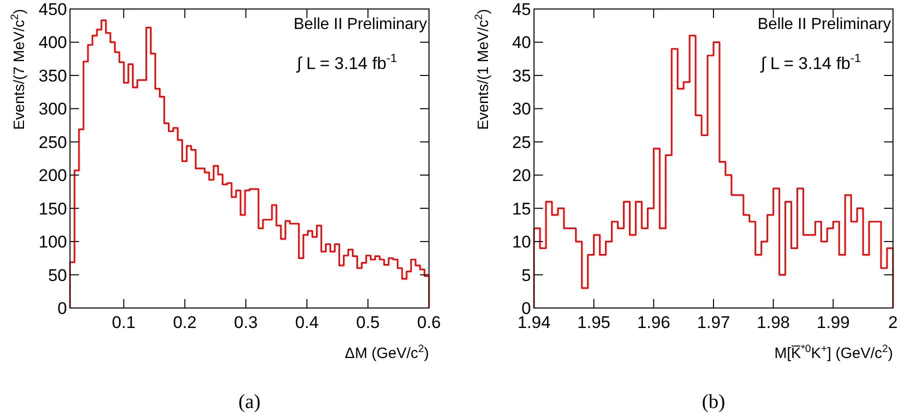 This screenshot has width=908, height=419. I want to click on y-tick-label: 200, so click(52, 176).